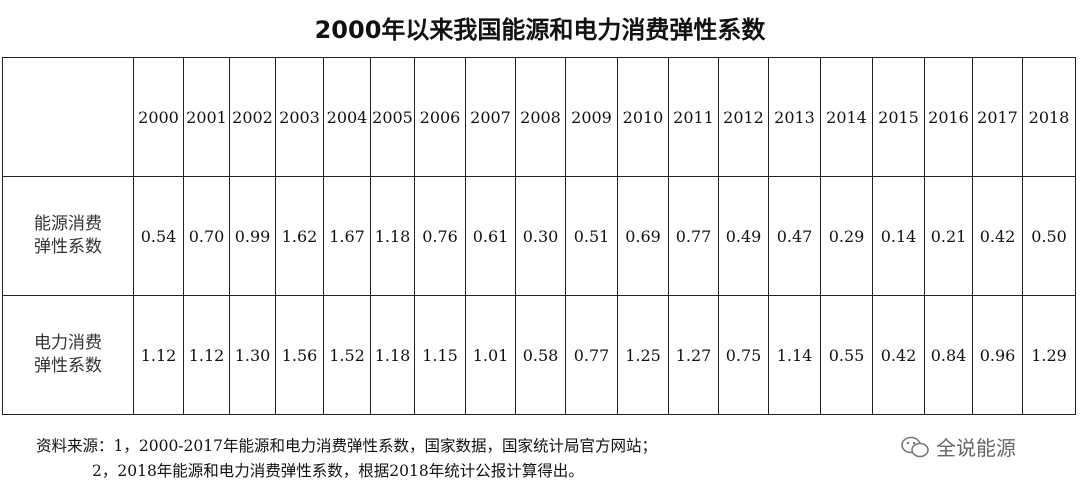  Describe the element at coordinates (846, 355) in the screenshot. I see `value-cell: 0.55` at that location.